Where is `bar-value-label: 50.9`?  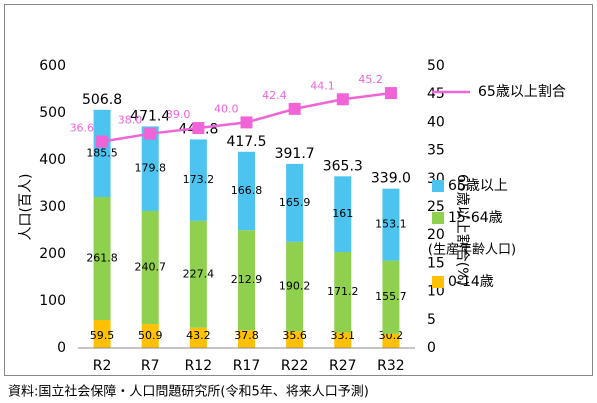 bar-value-label: 50.9 is located at coordinates (150, 335).